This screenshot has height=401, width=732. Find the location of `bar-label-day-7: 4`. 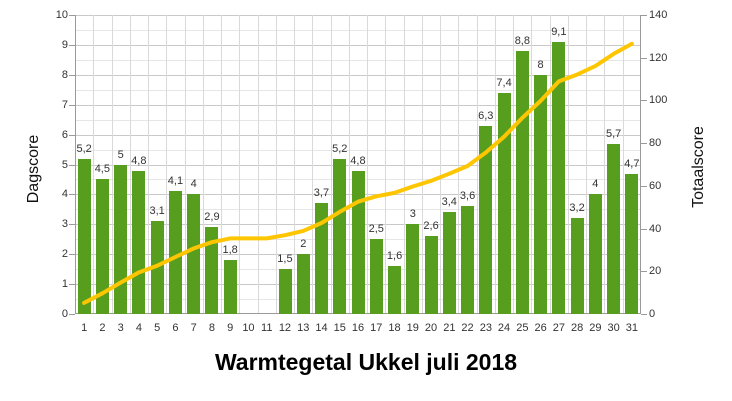

bar-label-day-7: 4 is located at coordinates (193, 184).